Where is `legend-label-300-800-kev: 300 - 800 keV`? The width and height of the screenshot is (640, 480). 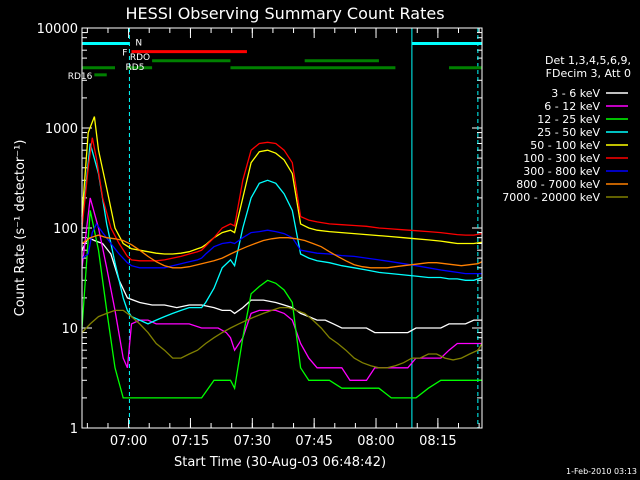 legend-label-300-800-kev: 300 - 800 keV is located at coordinates (561, 171).